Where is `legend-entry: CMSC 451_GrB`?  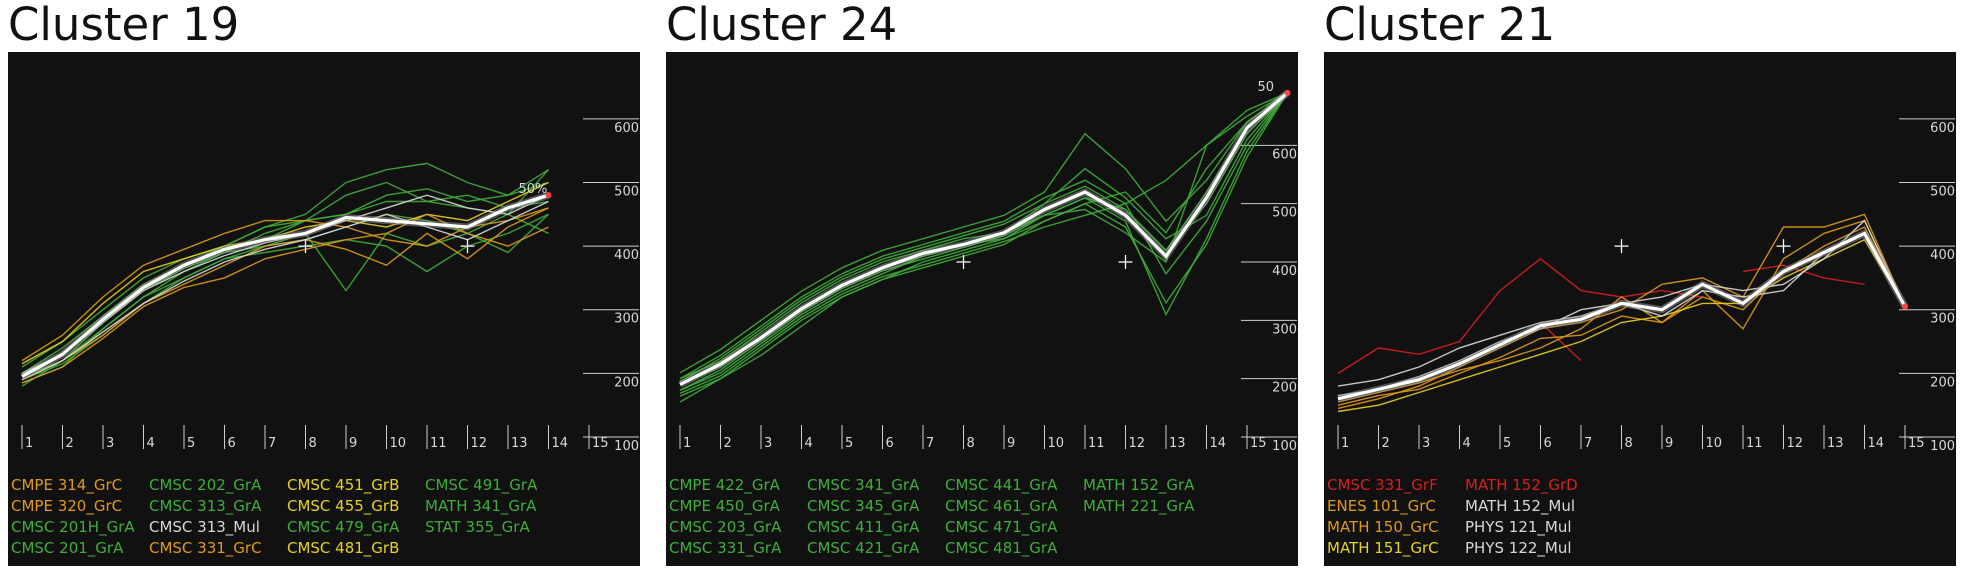 legend-entry: CMSC 451_GrB is located at coordinates (343, 485).